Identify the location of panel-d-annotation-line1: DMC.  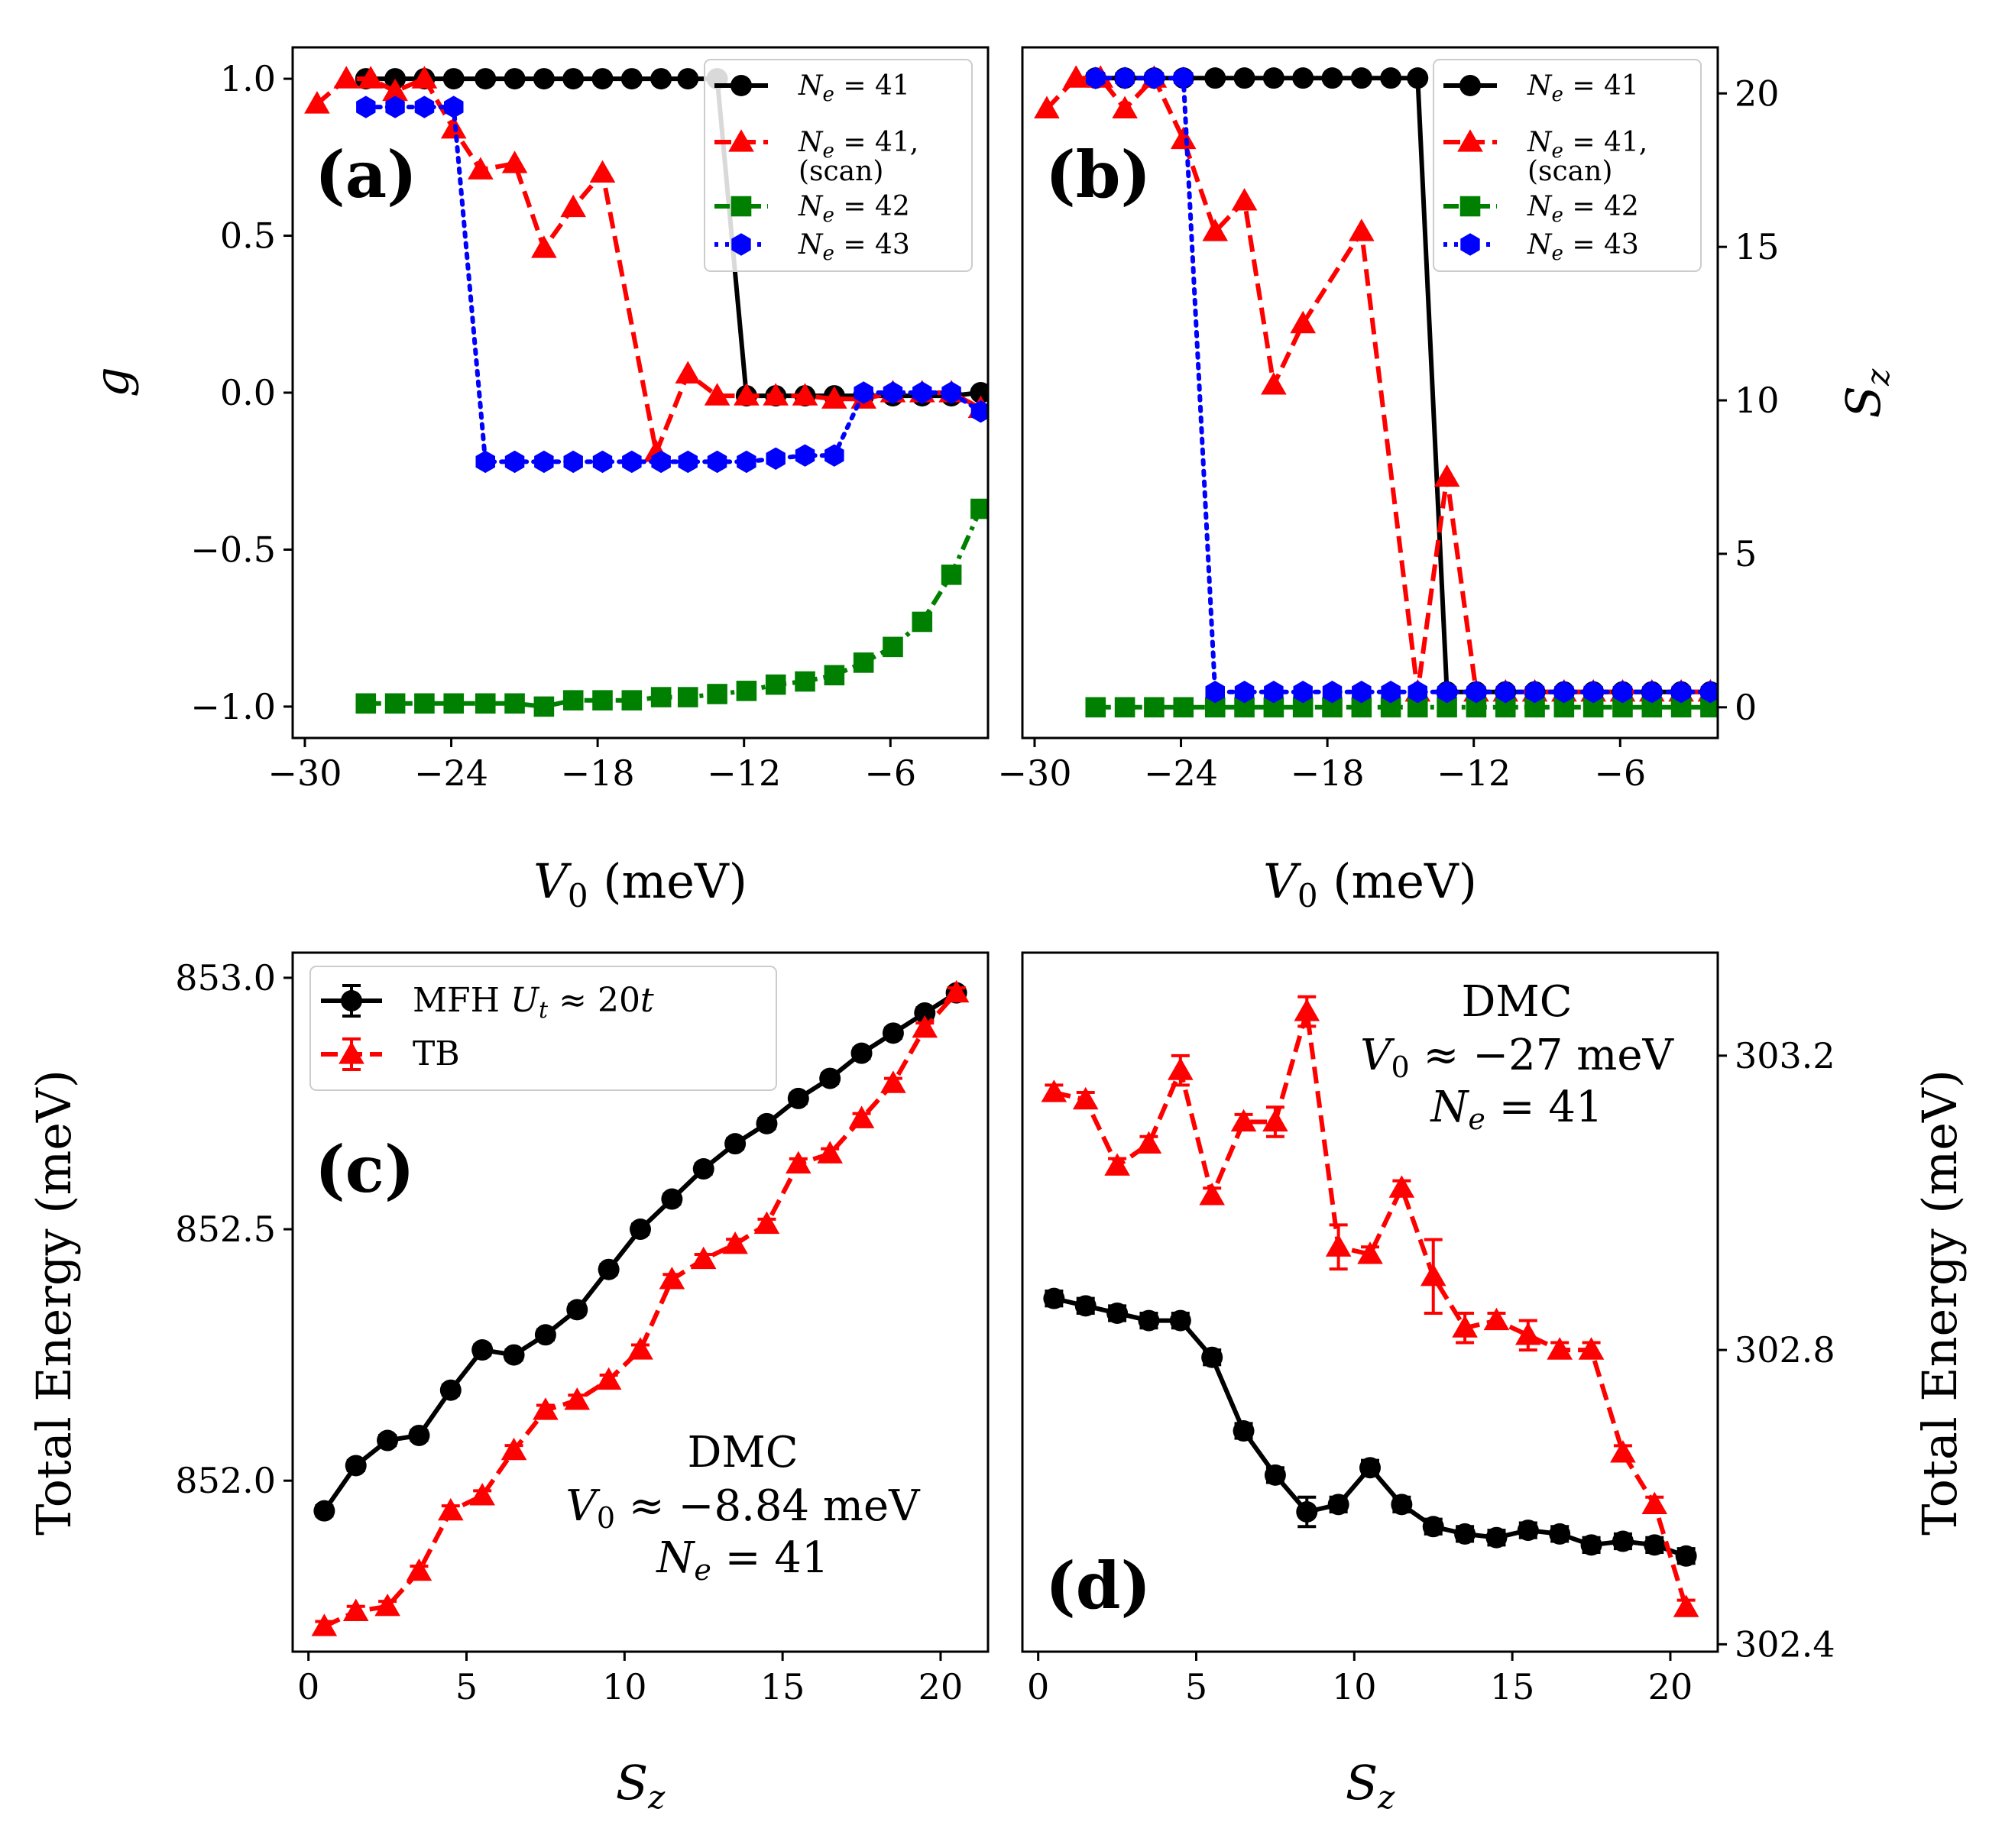
(1516, 1002).